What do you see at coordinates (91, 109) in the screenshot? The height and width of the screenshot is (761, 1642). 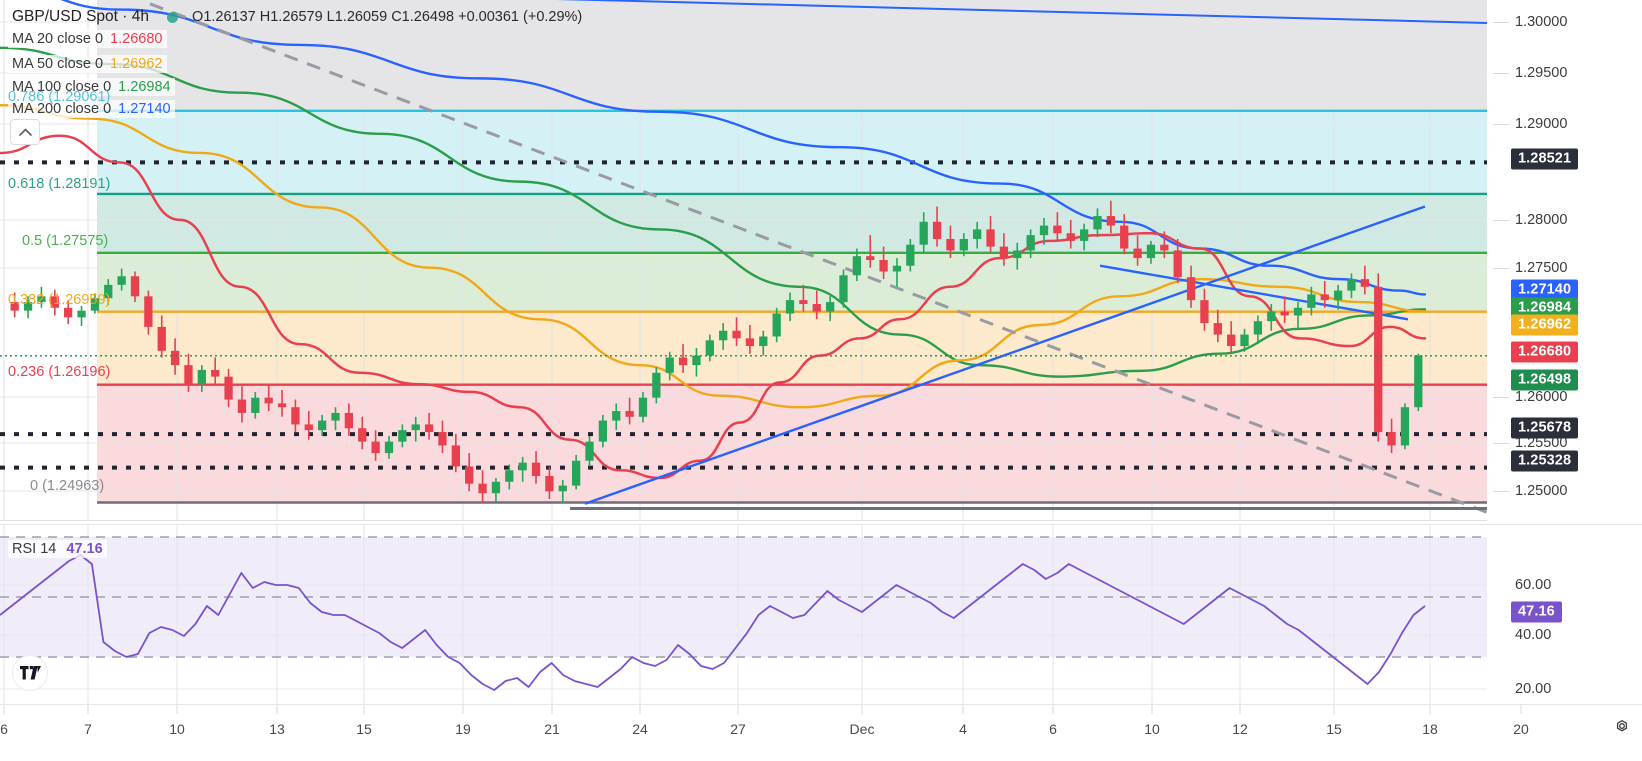 I see `ma-legend-row: MA 200 close 0 1.27140` at bounding box center [91, 109].